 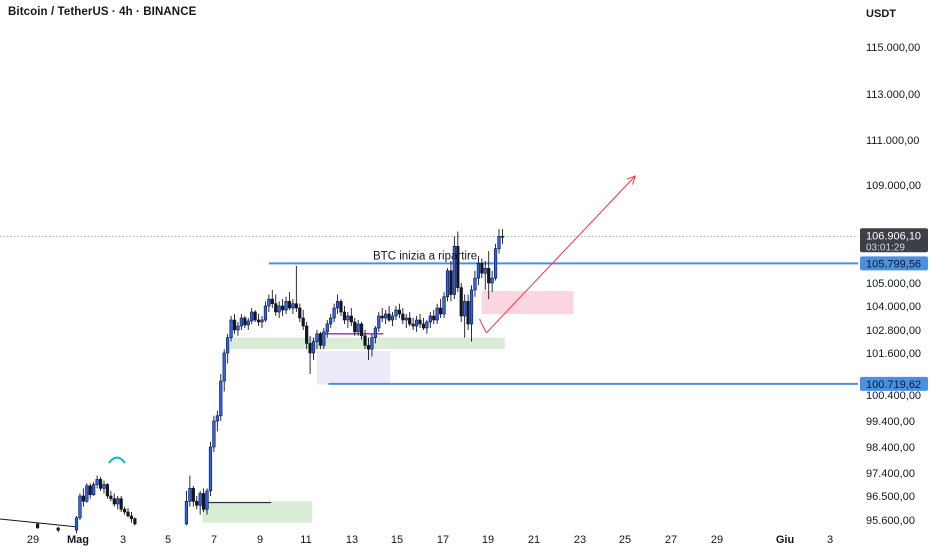 What do you see at coordinates (483, 326) in the screenshot?
I see `arrow-leg` at bounding box center [483, 326].